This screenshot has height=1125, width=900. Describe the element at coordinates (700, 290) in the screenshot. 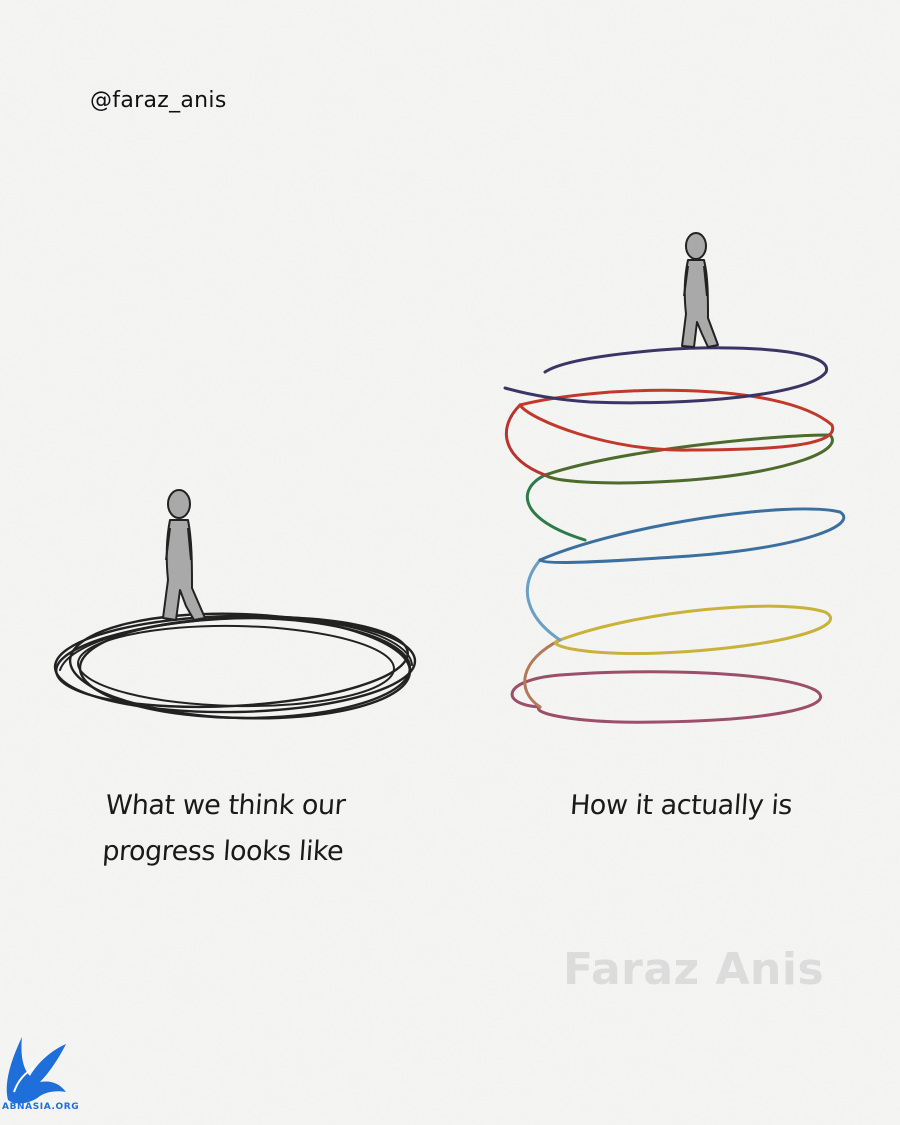

I see `walking-figure-right` at that location.